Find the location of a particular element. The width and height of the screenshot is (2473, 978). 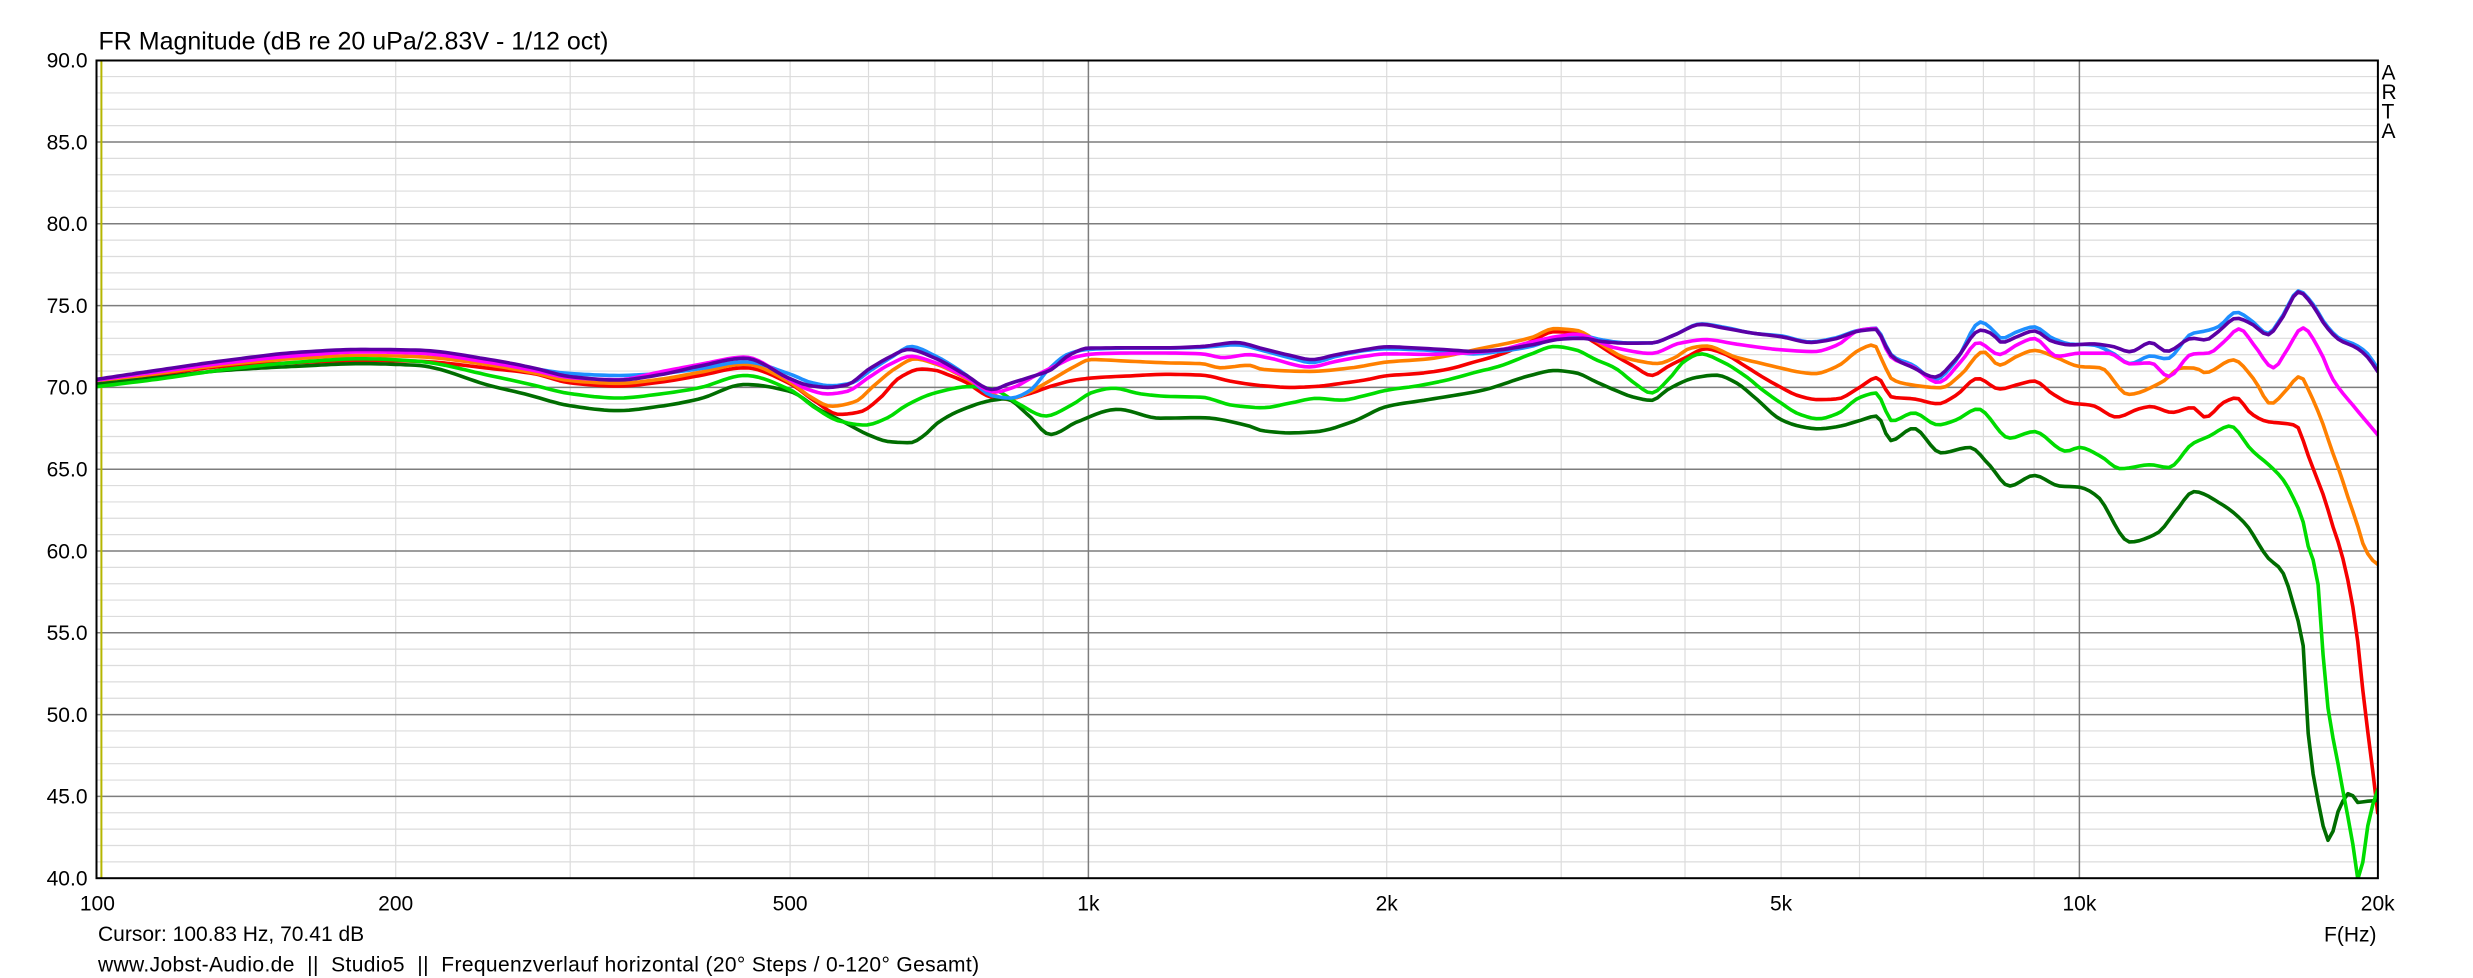

svg-text: R is located at coordinates (2389, 92).